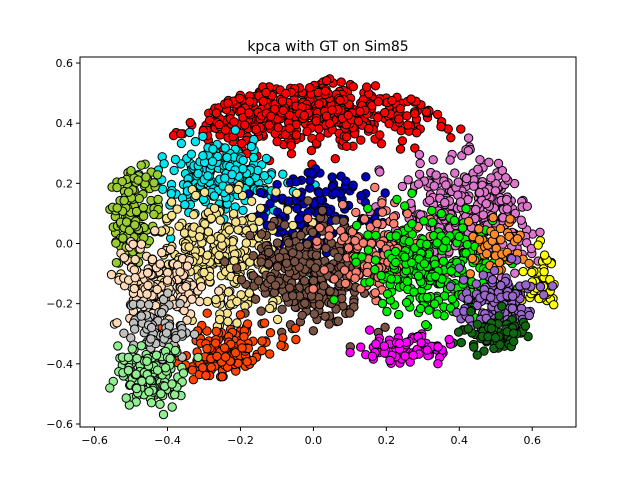 The width and height of the screenshot is (640, 480). I want to click on y-tick-label: −0.6, so click(59, 424).